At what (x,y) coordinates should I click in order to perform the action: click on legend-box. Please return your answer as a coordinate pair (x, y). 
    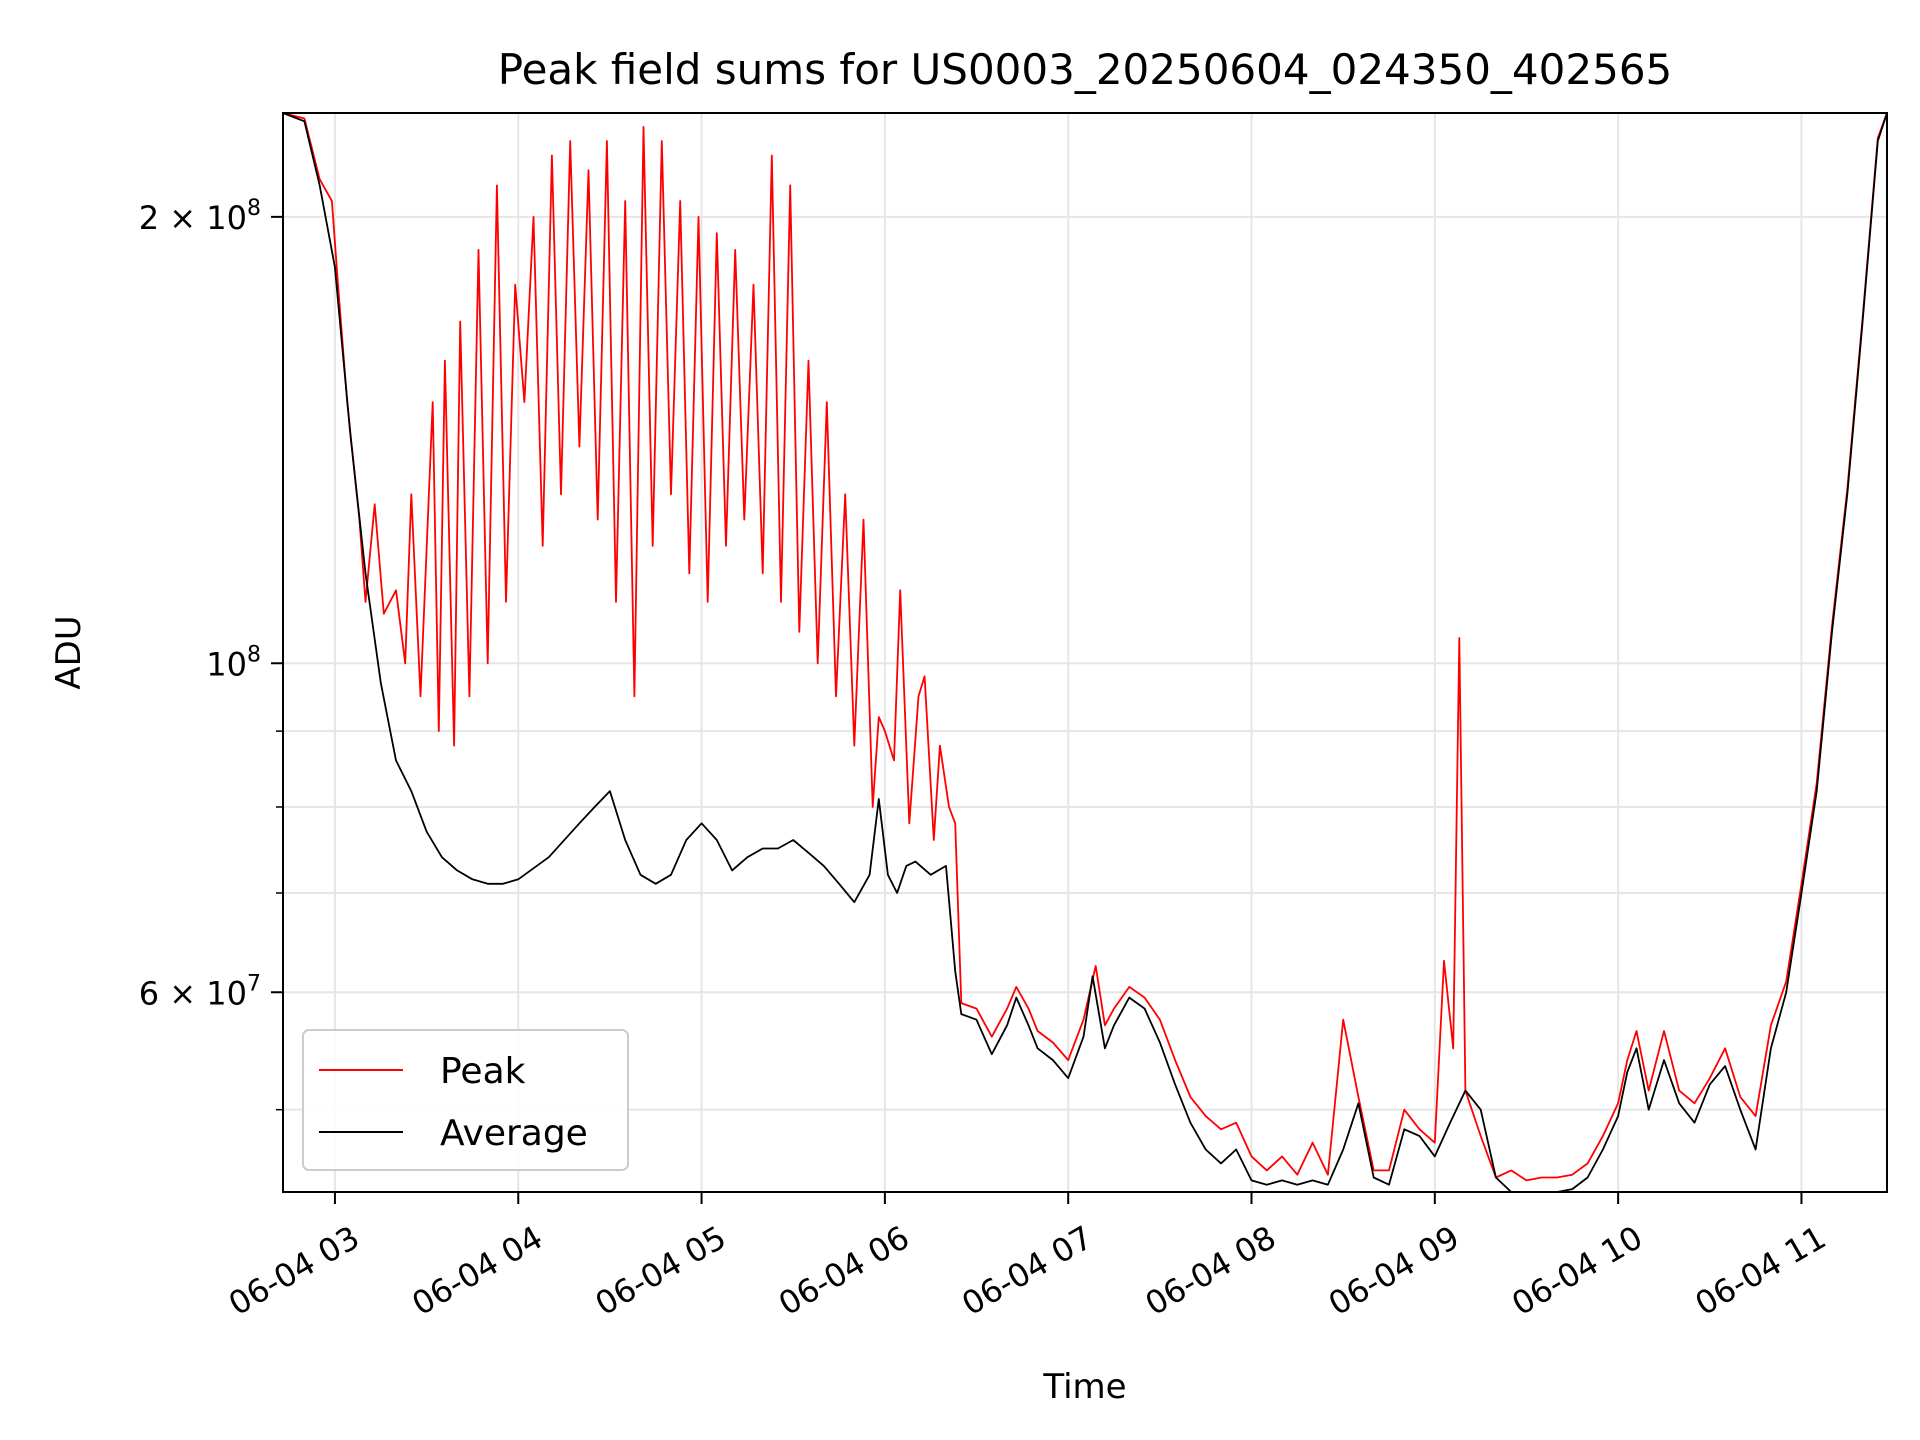
    Looking at the image, I should click on (465, 1100).